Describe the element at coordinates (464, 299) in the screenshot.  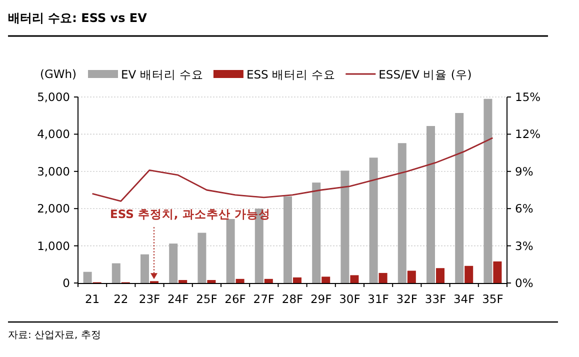
I see `x-tick-label: 34F` at that location.